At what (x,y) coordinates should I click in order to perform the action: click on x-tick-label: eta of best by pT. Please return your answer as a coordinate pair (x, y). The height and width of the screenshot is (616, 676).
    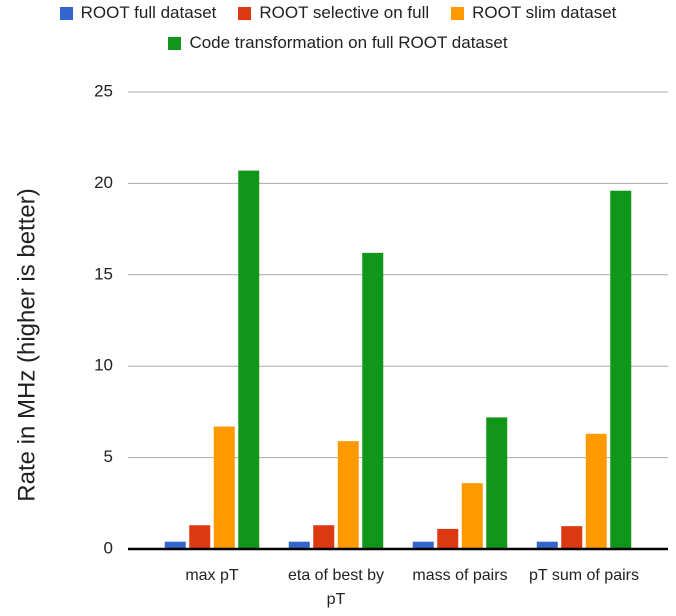
    Looking at the image, I should click on (336, 587).